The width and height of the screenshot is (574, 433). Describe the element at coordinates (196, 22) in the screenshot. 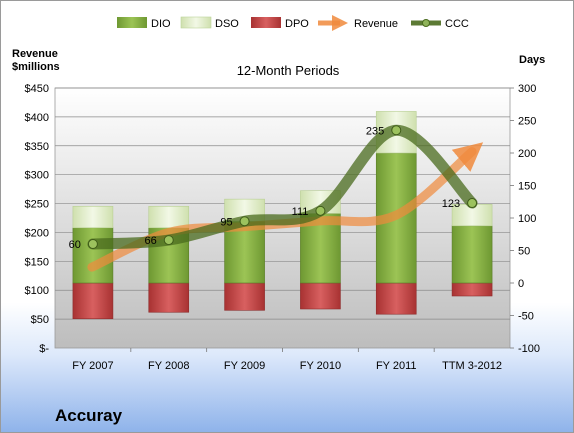

I see `legend-swatch-dso` at that location.